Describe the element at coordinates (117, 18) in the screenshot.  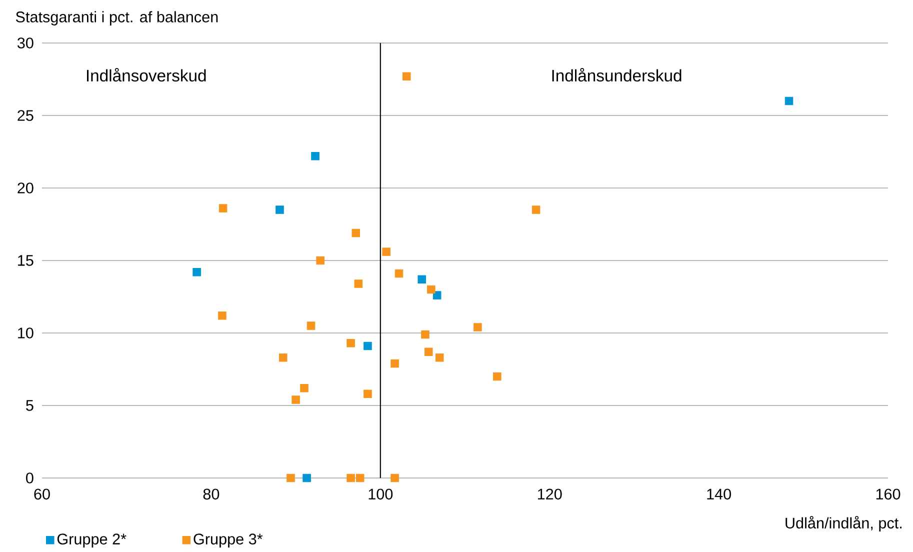
I see `y-axis-title: Statsgaranti i pct. af balancen` at that location.